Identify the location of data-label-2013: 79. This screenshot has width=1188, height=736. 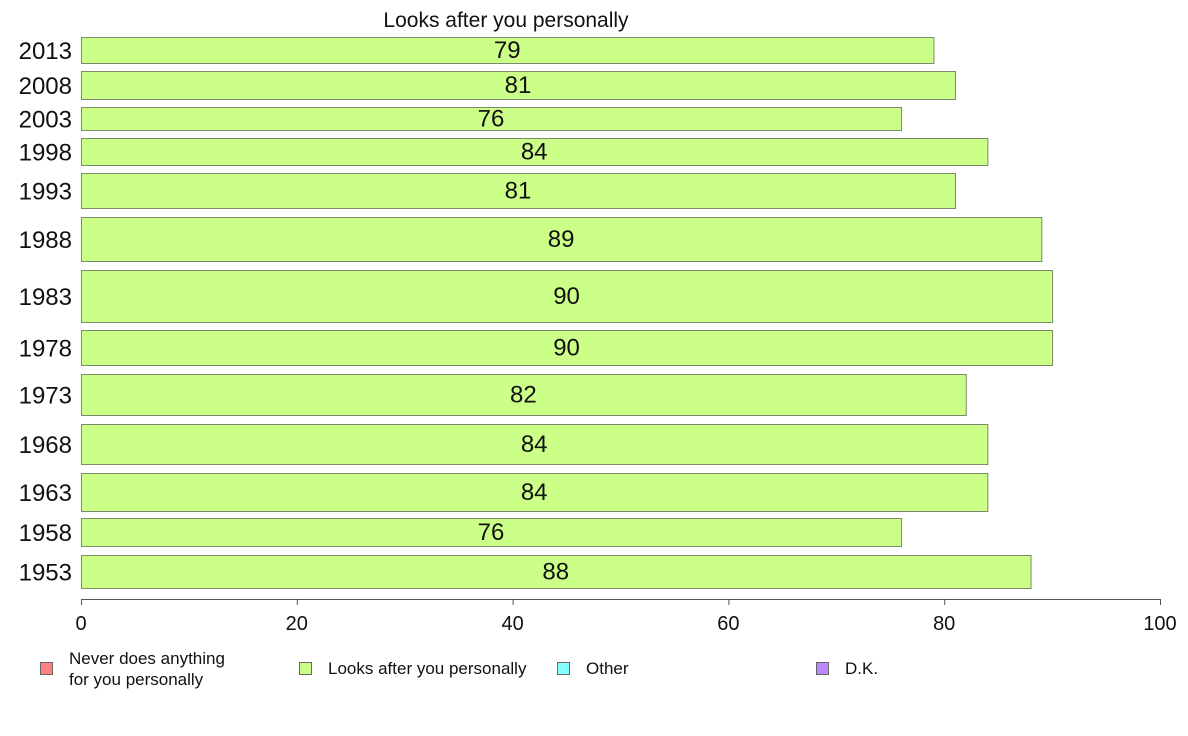
(507, 50).